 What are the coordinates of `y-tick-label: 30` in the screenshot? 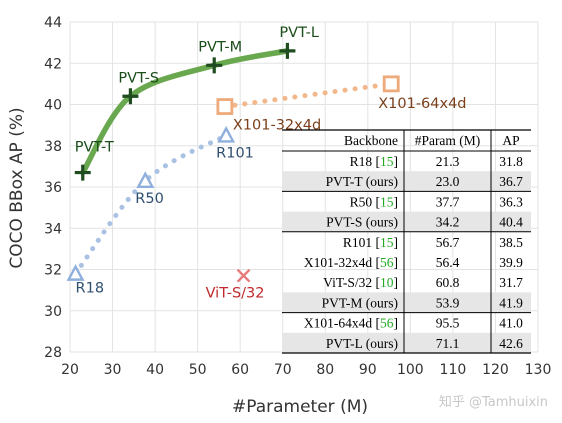 It's located at (53, 312).